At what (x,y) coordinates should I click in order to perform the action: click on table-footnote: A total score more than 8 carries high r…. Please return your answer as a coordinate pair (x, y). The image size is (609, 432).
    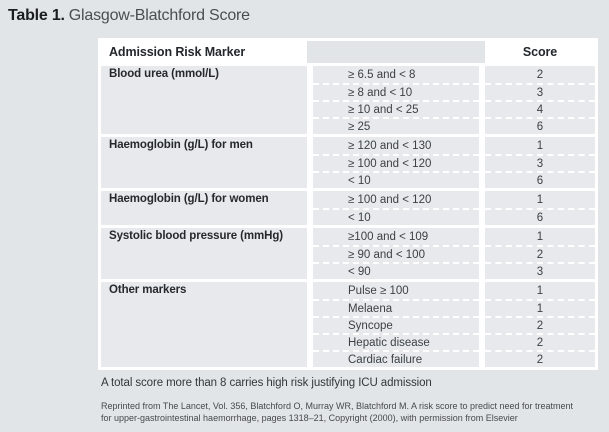
    Looking at the image, I should click on (266, 383).